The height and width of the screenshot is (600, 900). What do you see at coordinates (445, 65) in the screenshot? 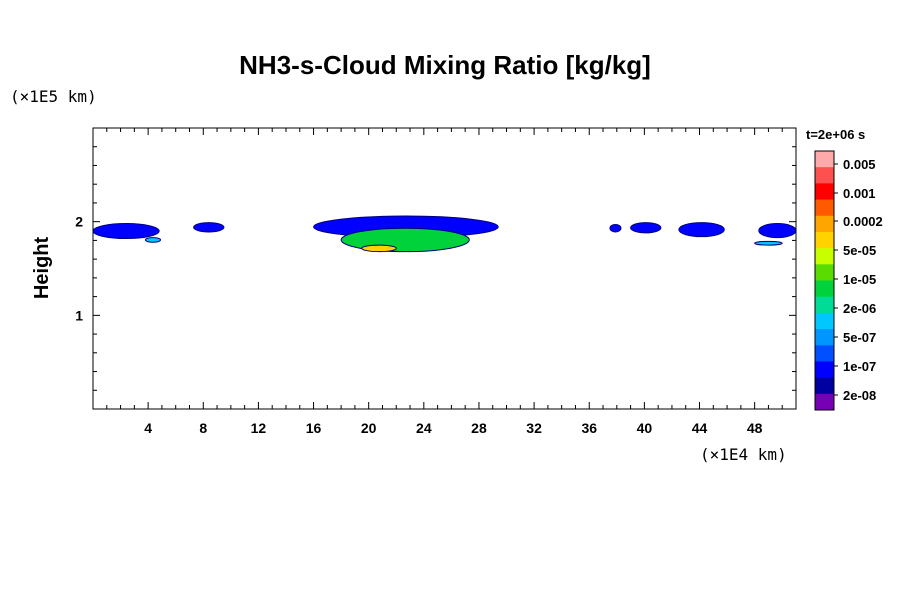
I see `chart-title: NH3-s-Cloud Mixing Ratio [kg/kg]` at bounding box center [445, 65].